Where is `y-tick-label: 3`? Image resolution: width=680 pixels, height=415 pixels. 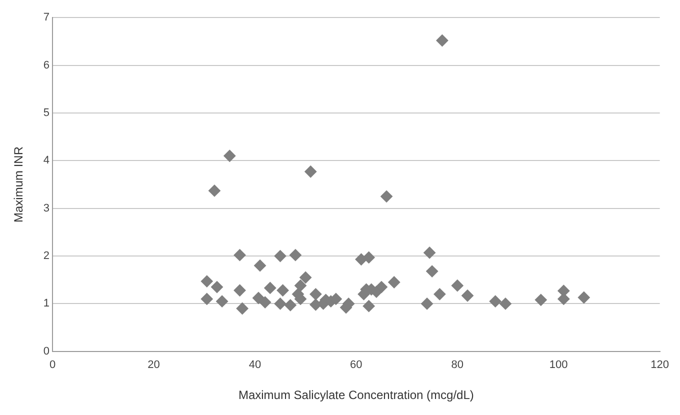 y-tick-label: 3 is located at coordinates (46, 208).